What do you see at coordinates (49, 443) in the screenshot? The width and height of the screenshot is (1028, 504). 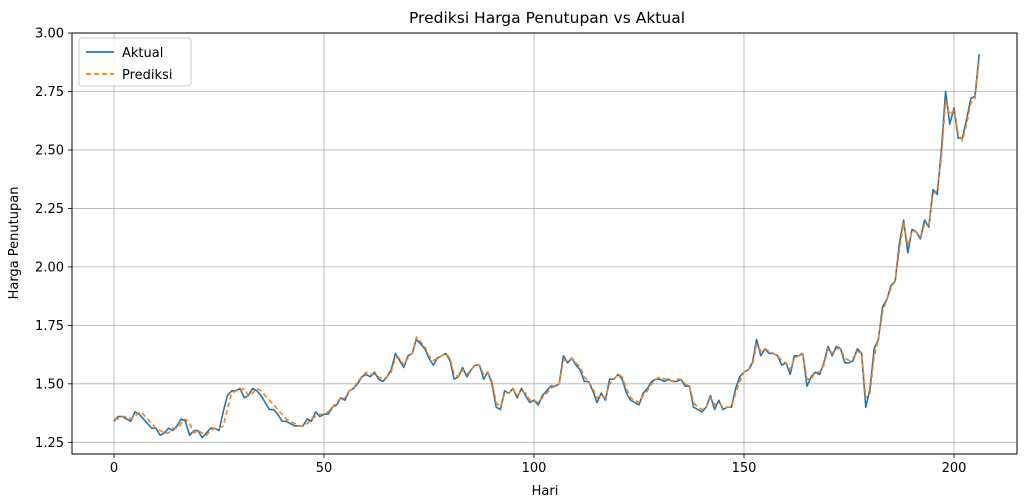 I see `y-tick-label: 1.25` at bounding box center [49, 443].